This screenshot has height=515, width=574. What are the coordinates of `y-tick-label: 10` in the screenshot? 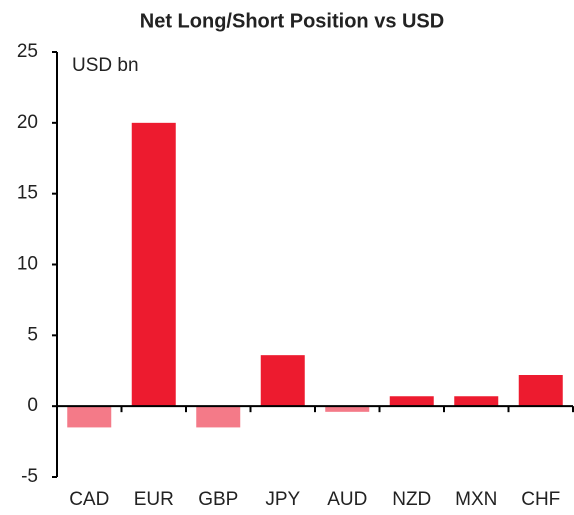 It's located at (27, 264).